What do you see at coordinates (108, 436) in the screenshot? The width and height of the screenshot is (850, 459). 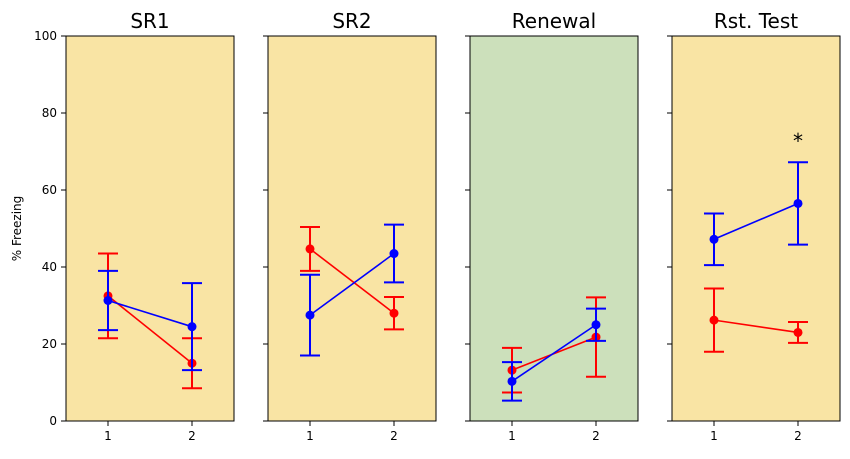 I see `x-tick-label-1-1: 1` at bounding box center [108, 436].